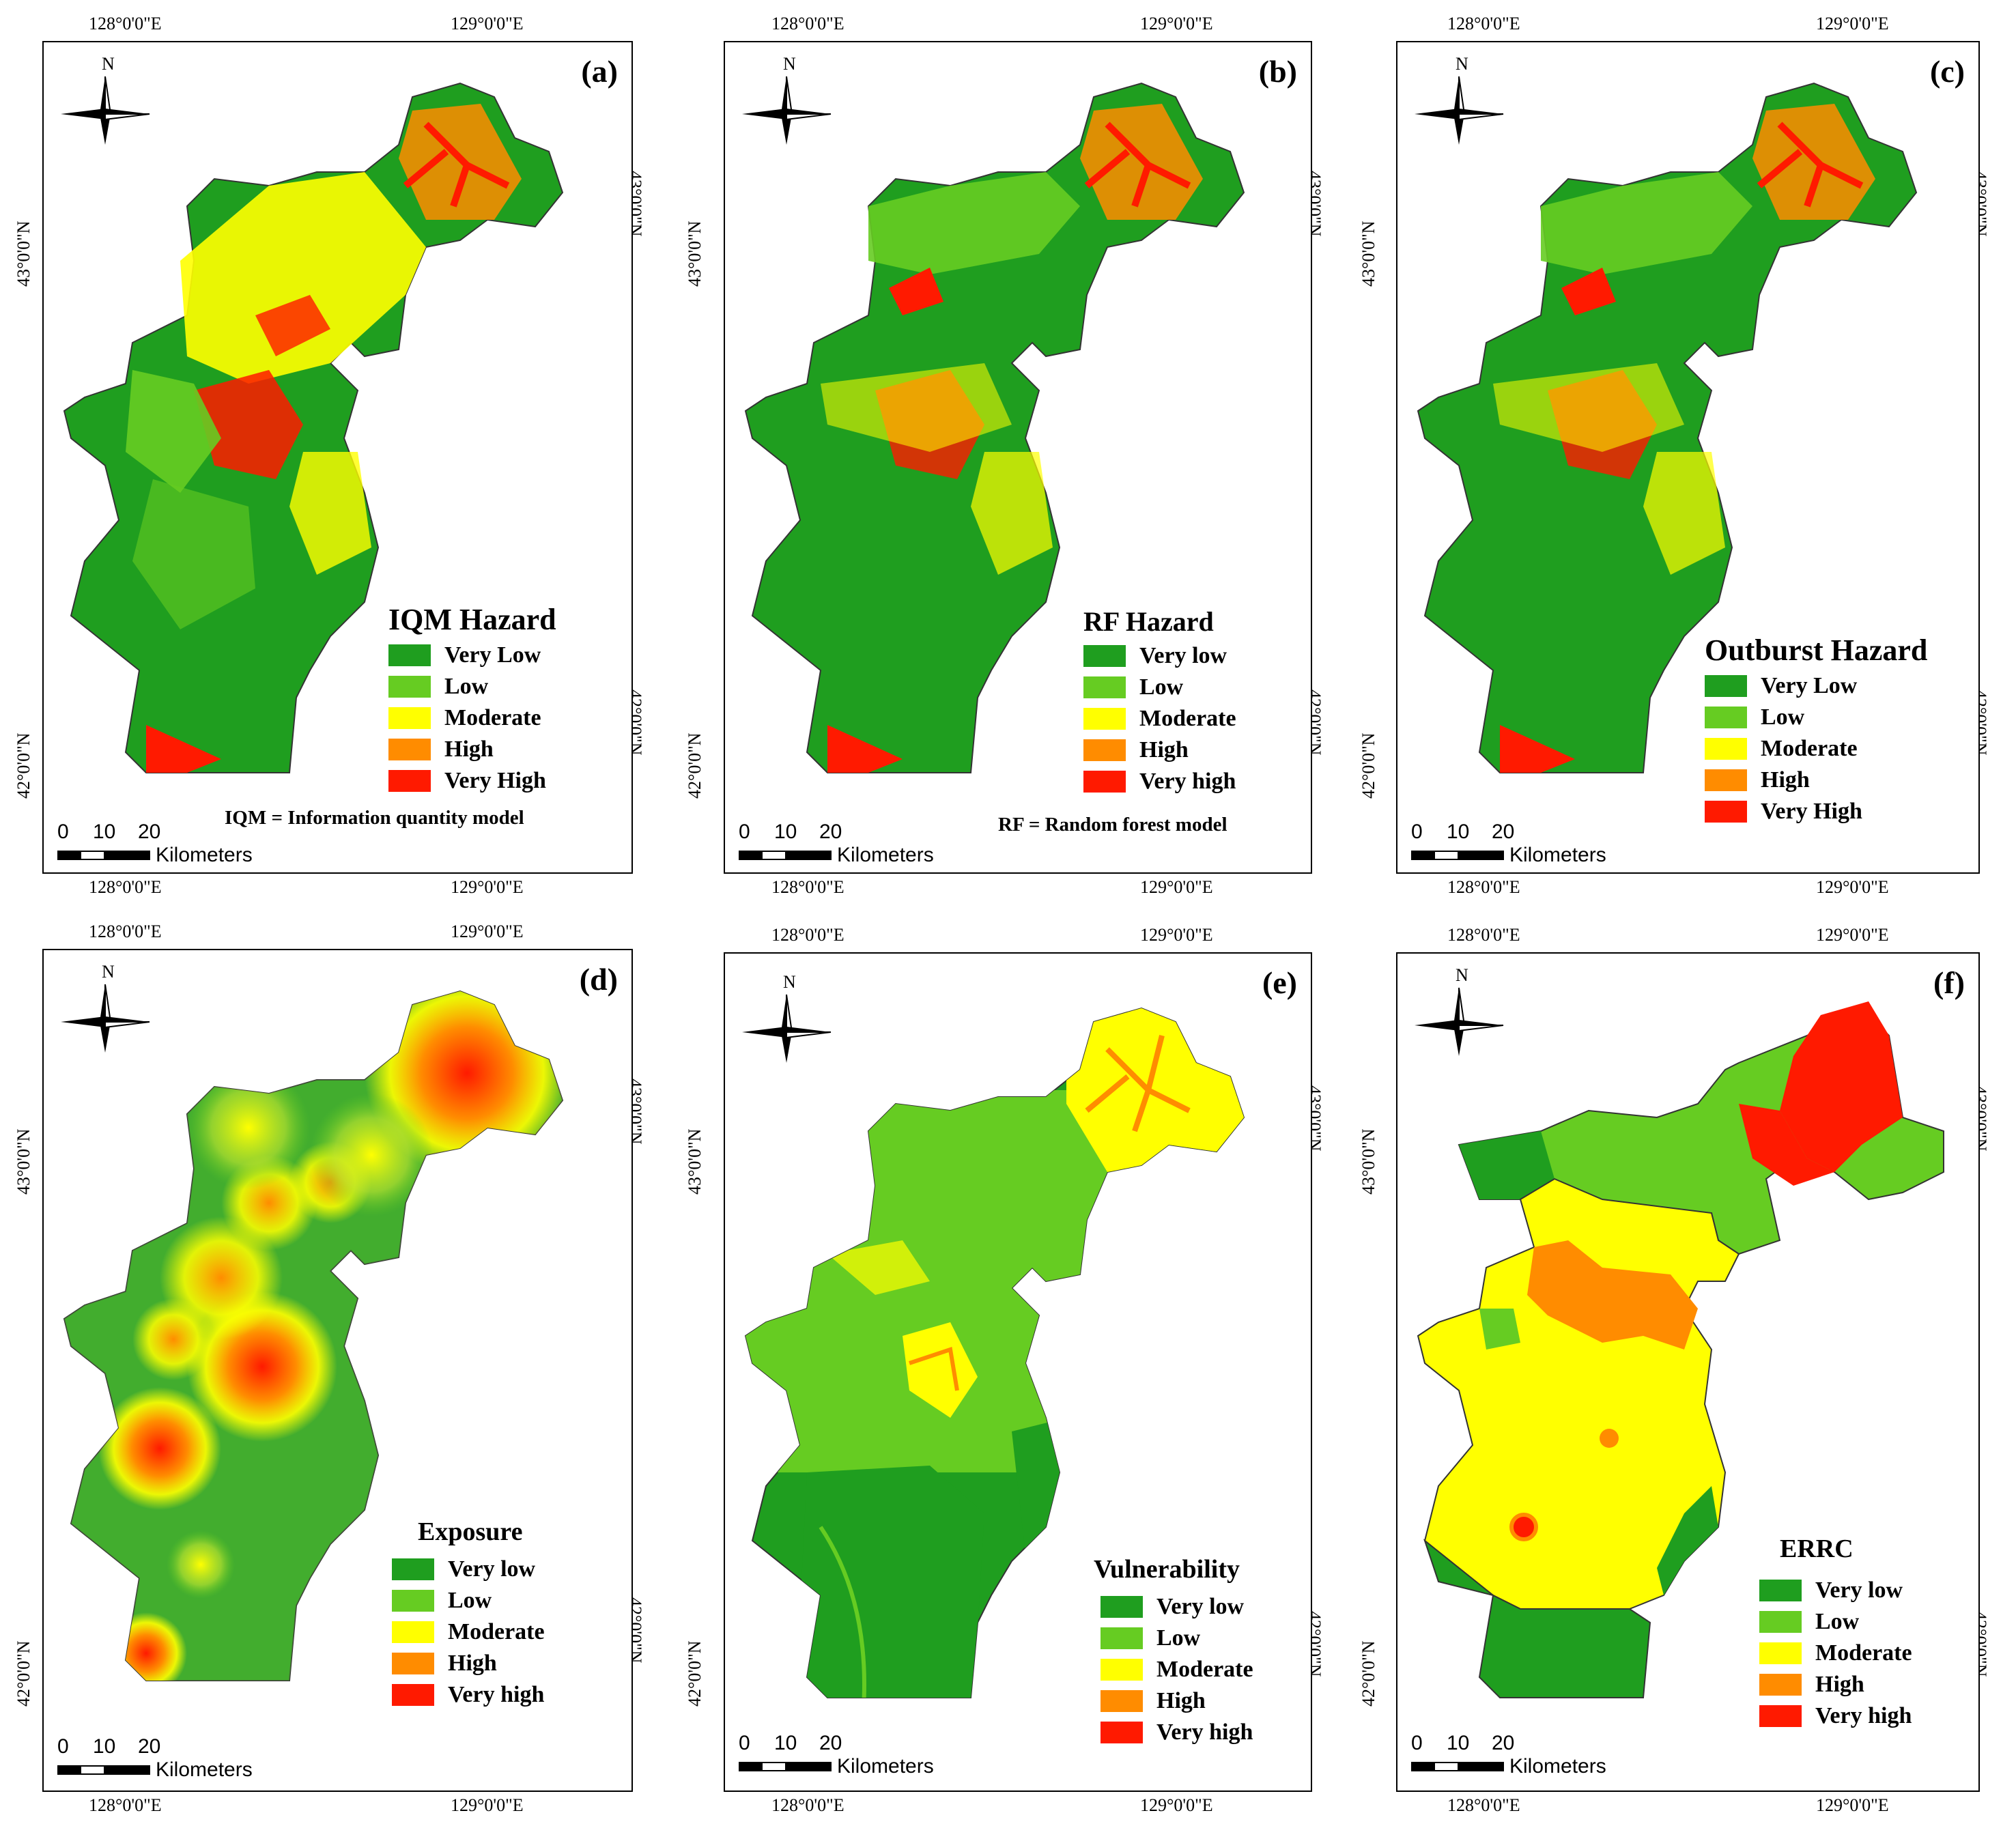 This screenshot has width=2016, height=1826. What do you see at coordinates (472, 619) in the screenshot?
I see `legend-title: IQM Hazard` at bounding box center [472, 619].